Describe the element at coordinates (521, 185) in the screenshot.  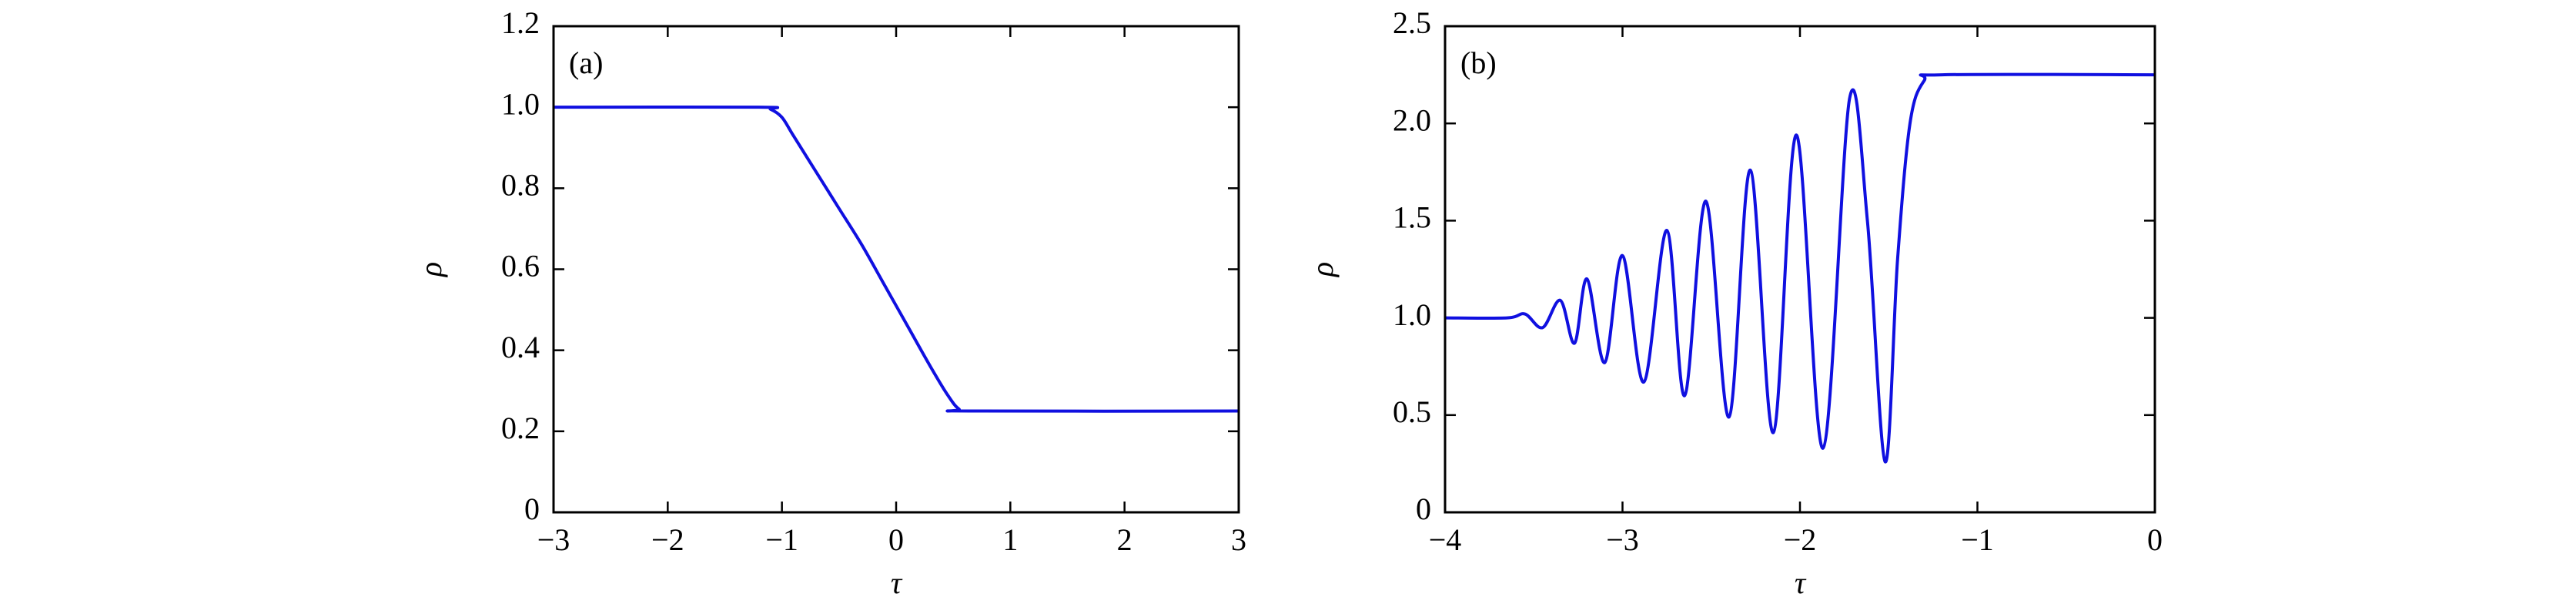
I see `y-tick-label: 0.8` at that location.